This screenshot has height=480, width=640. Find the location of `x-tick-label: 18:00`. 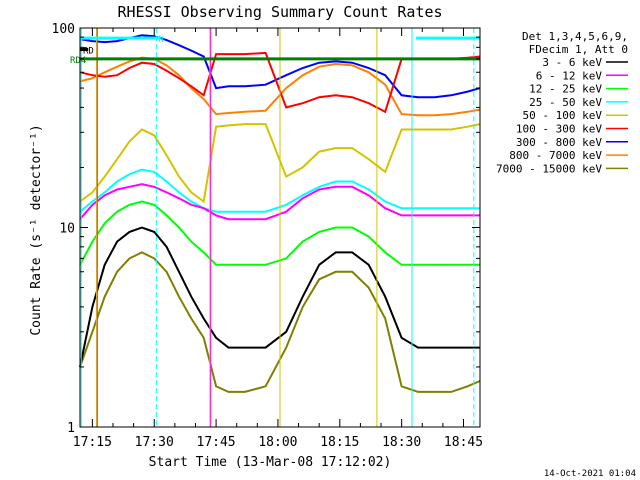

x-tick-label: 18:00 is located at coordinates (277, 442).